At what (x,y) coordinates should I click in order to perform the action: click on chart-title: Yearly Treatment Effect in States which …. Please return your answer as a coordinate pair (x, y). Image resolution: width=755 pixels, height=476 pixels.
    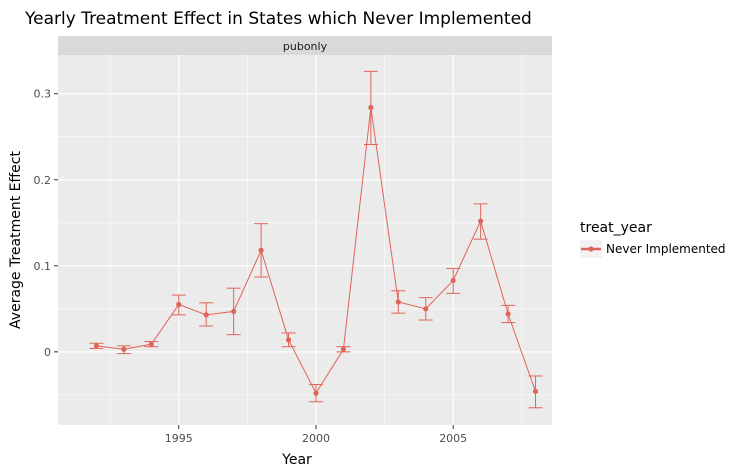
    Looking at the image, I should click on (278, 19).